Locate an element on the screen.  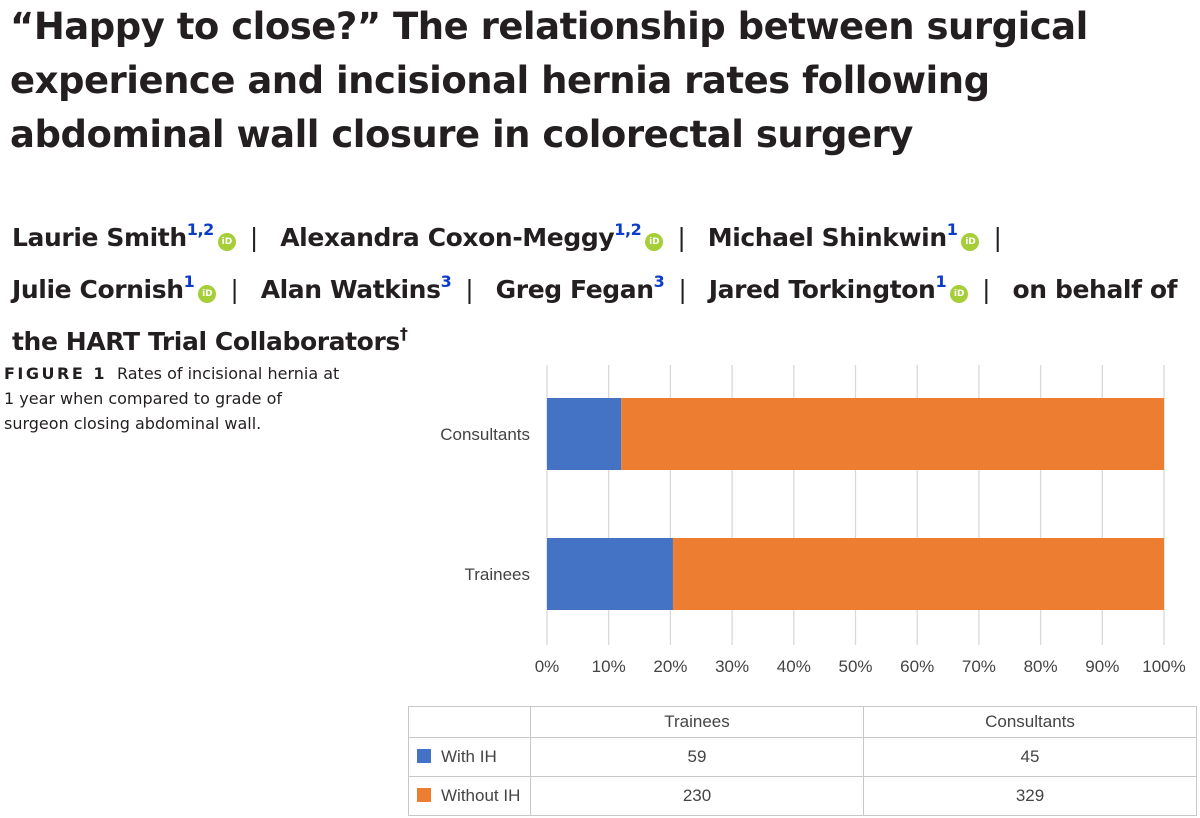
author: Julie Cornish1iD is located at coordinates (114, 288).